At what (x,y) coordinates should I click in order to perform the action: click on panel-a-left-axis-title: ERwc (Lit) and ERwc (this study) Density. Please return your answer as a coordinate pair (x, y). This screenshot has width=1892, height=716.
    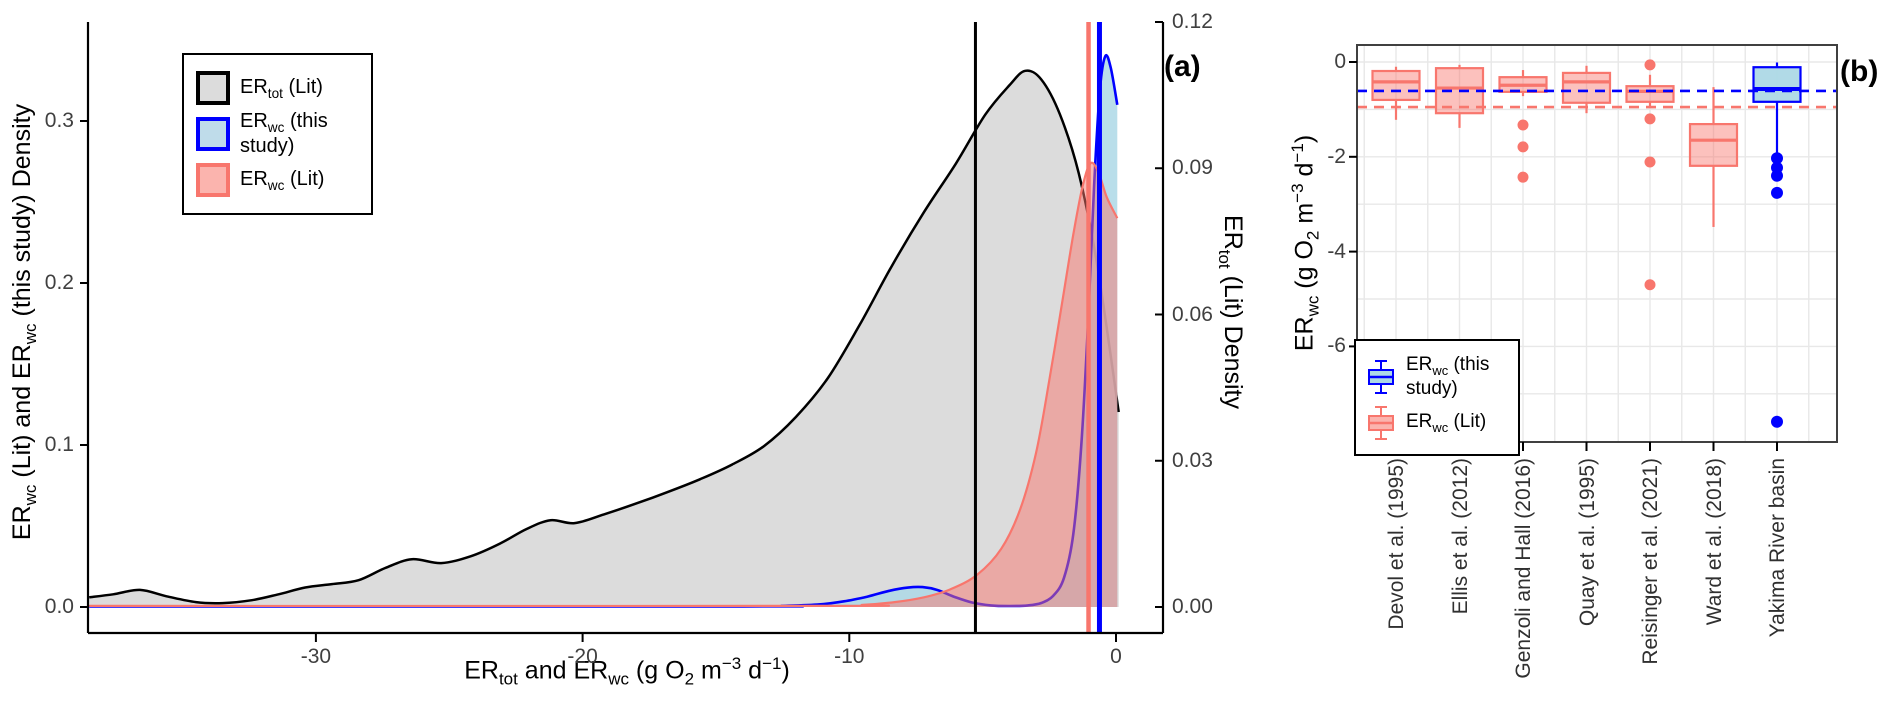
    Looking at the image, I should click on (24, 322).